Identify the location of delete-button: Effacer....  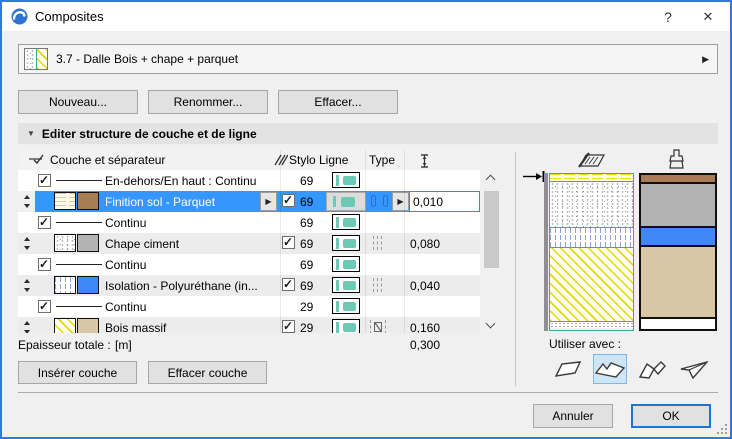
(338, 102).